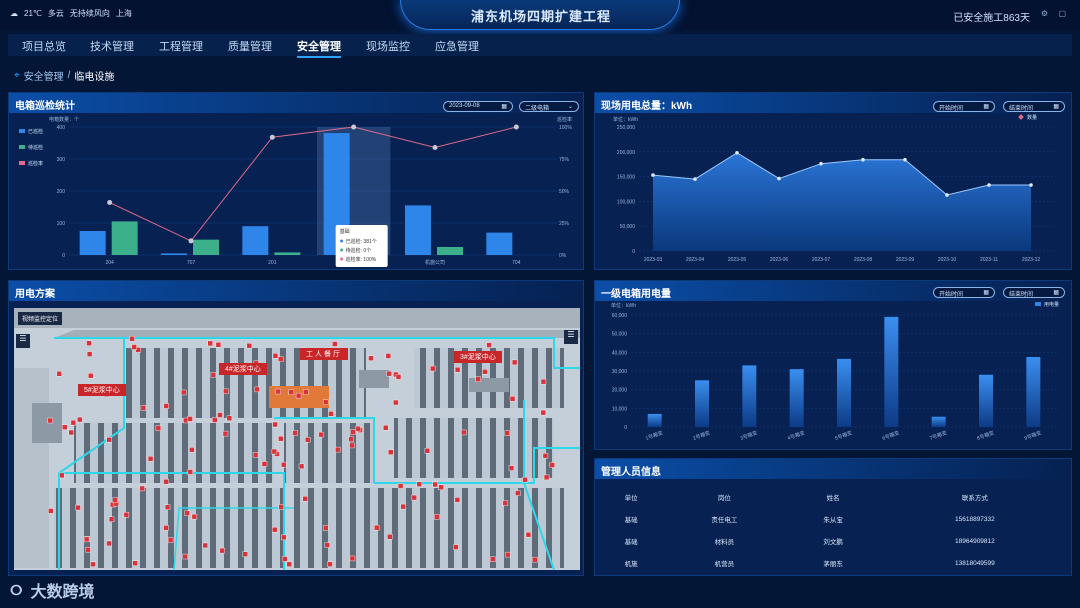  I want to click on fullscreen-icon: ▢, so click(1062, 13).